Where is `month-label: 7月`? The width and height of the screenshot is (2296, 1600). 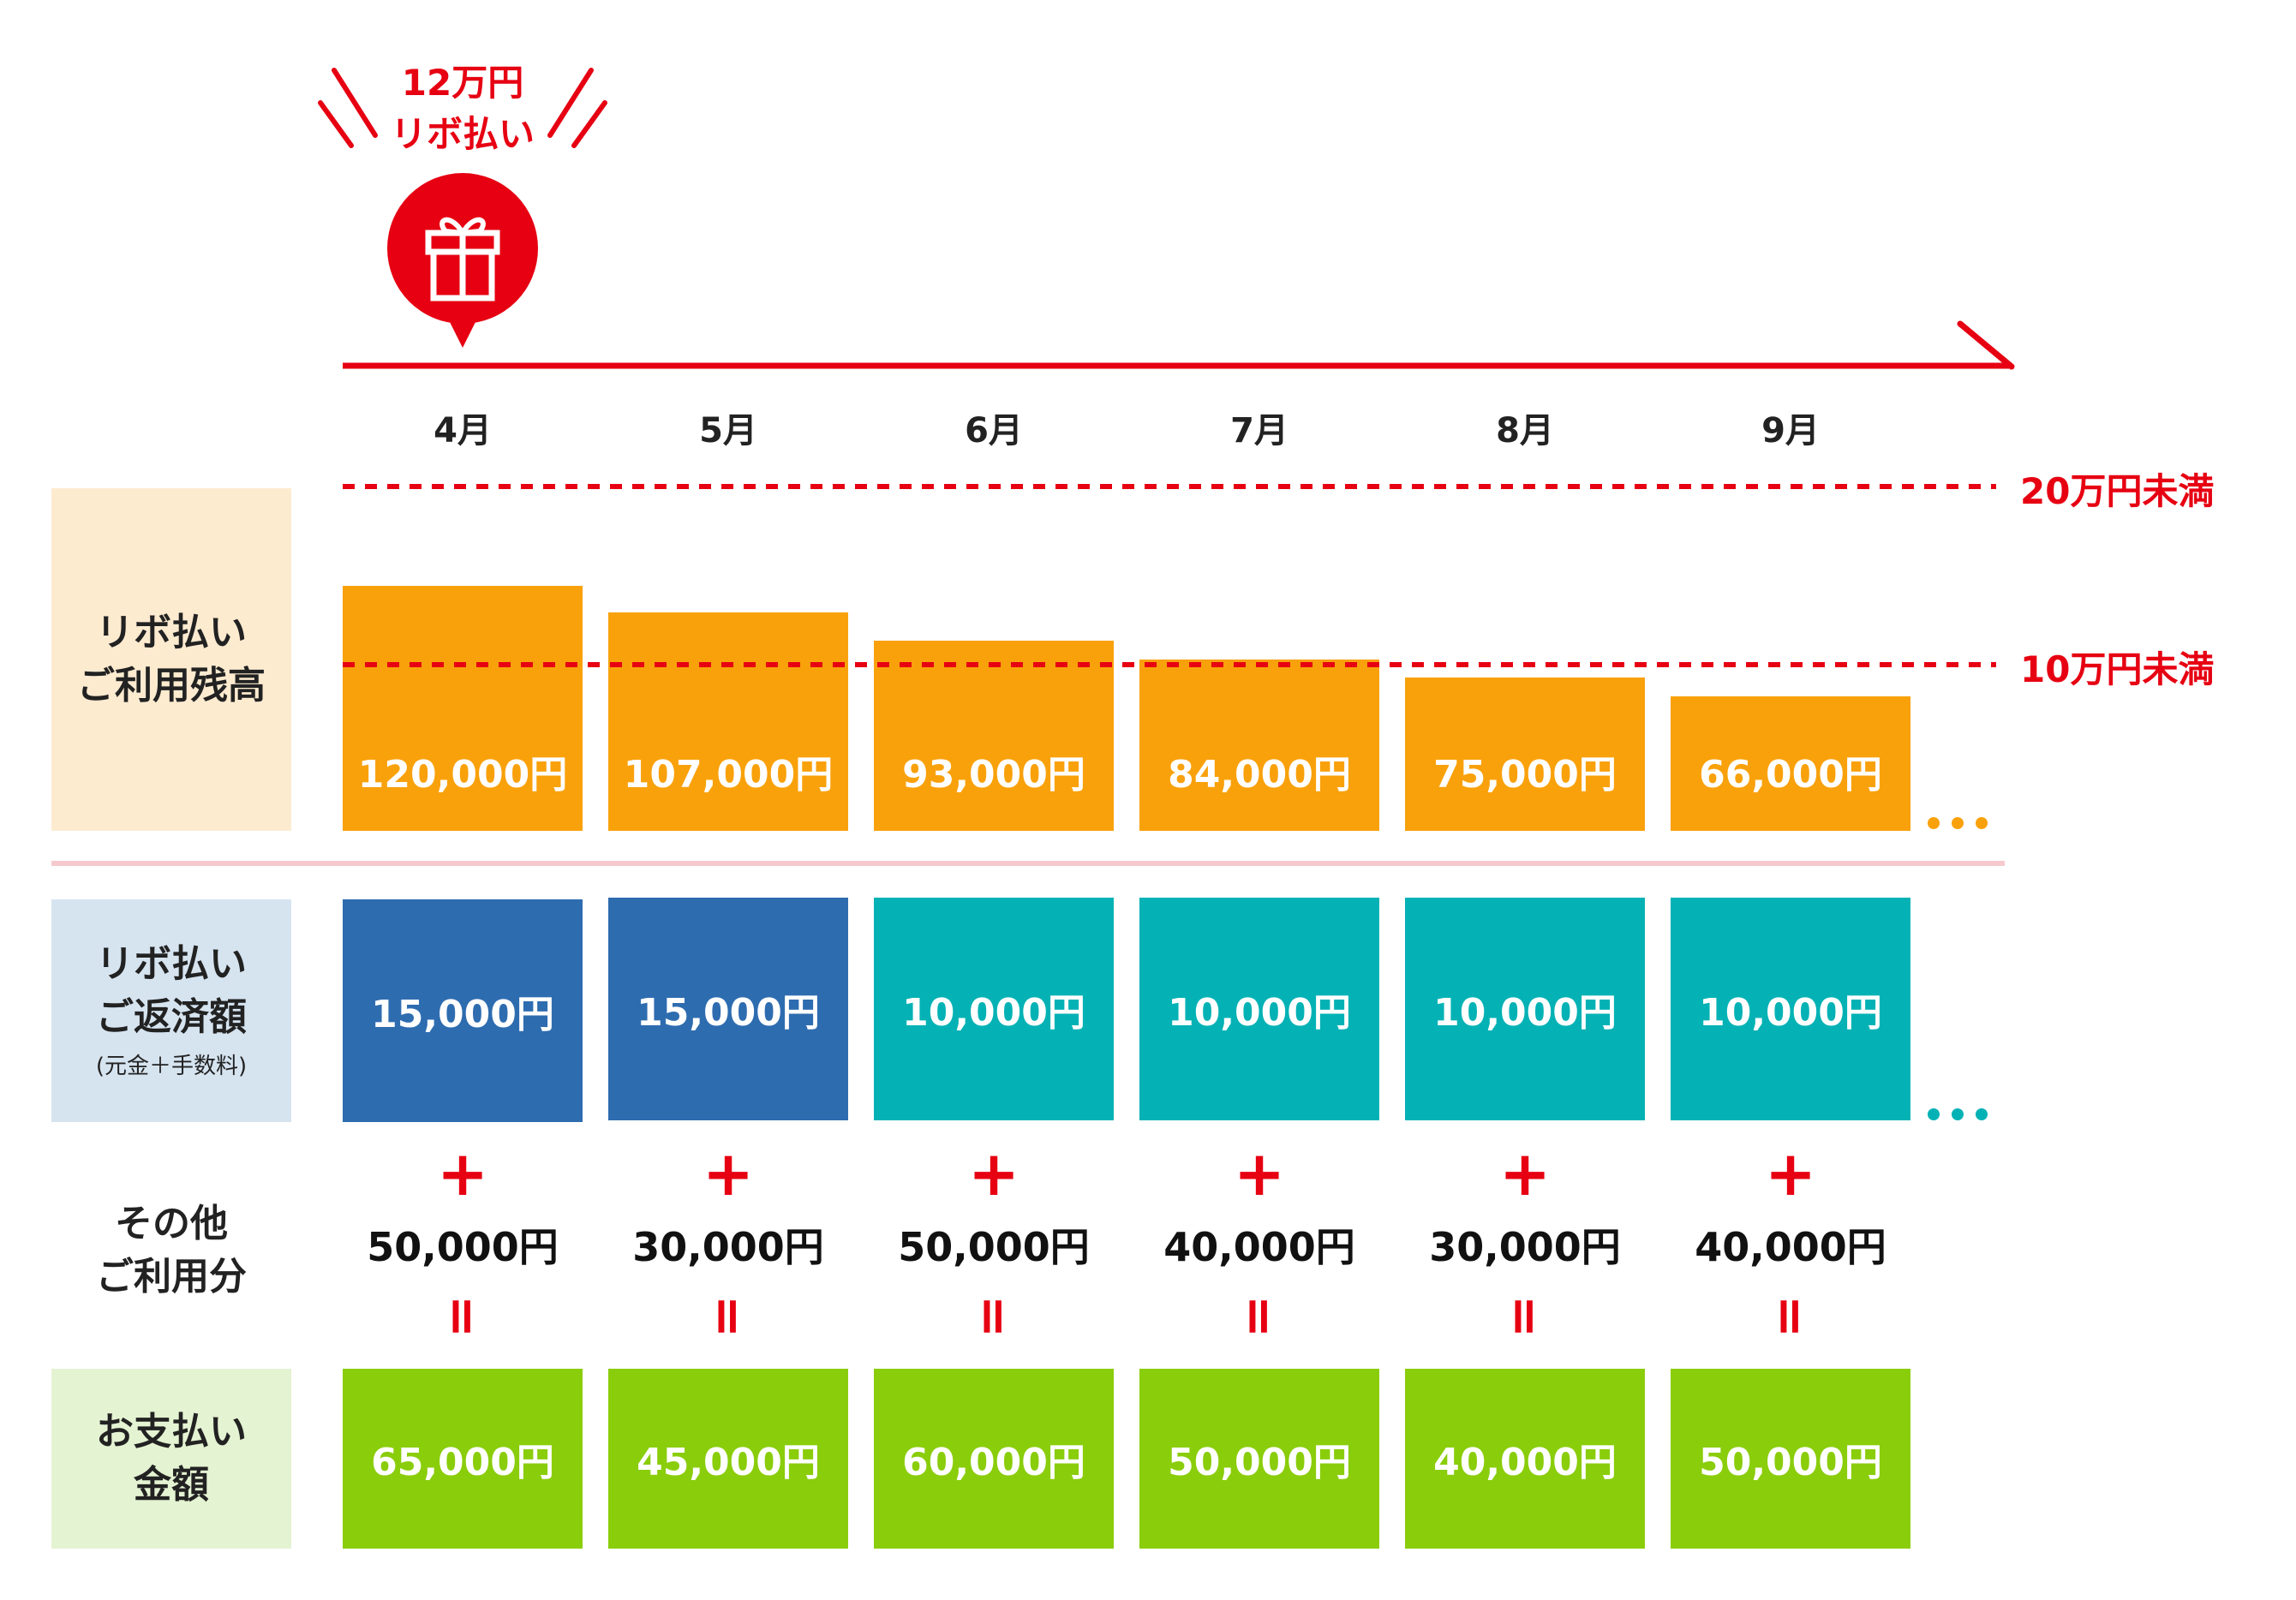 month-label: 7月 is located at coordinates (1259, 431).